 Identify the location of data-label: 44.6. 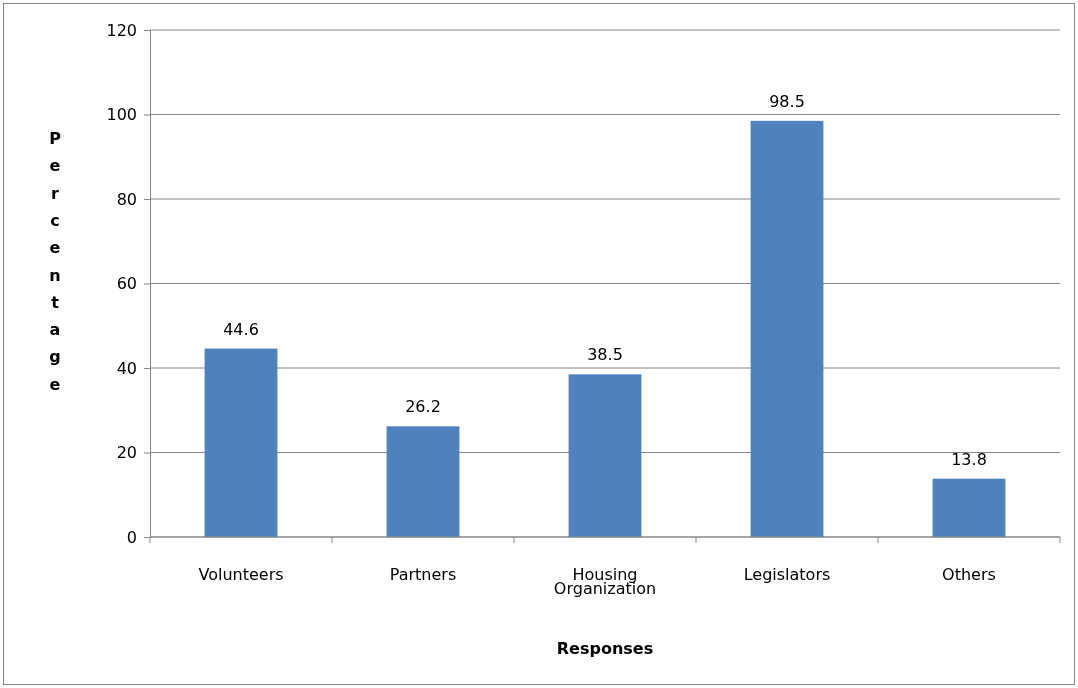
(241, 329).